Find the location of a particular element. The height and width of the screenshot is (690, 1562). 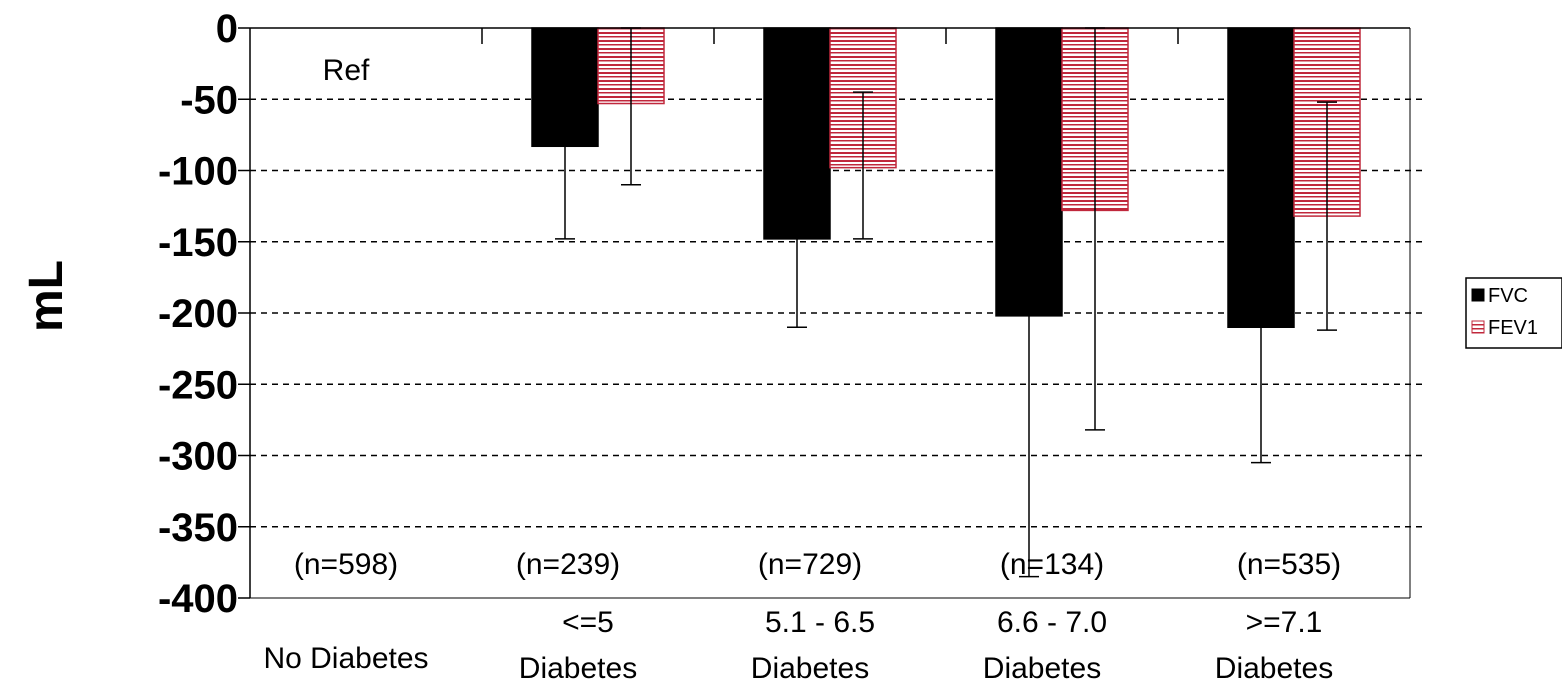

y-tick-label: -250 is located at coordinates (198, 385).